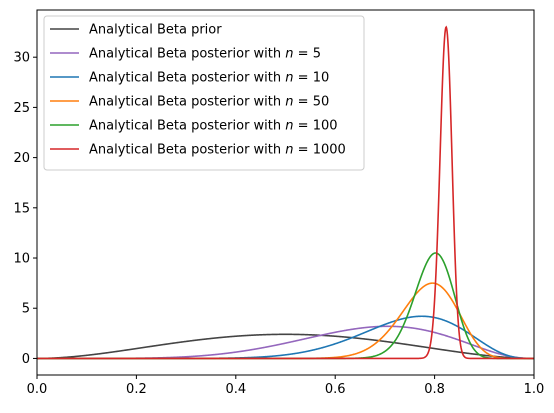 The image size is (554, 413). Describe the element at coordinates (317, 54) in the screenshot. I see `legend-n-value-1: 5` at that location.